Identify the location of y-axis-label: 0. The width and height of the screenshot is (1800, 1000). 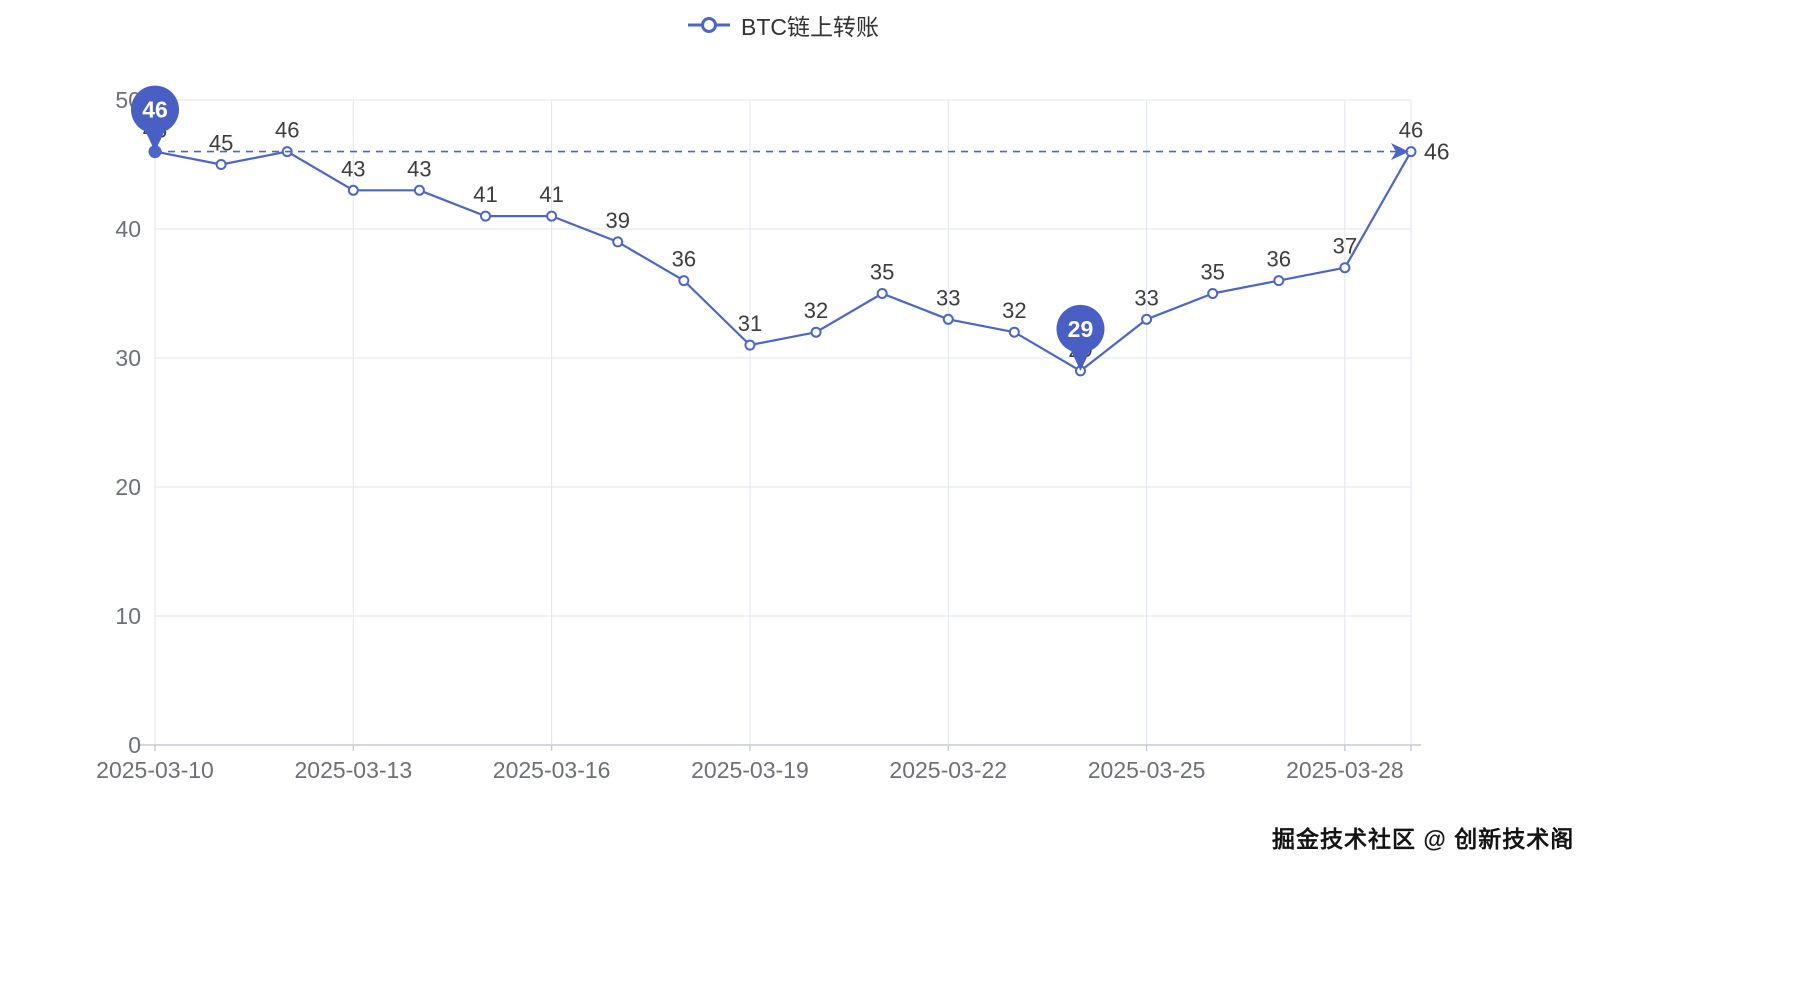
(134, 745).